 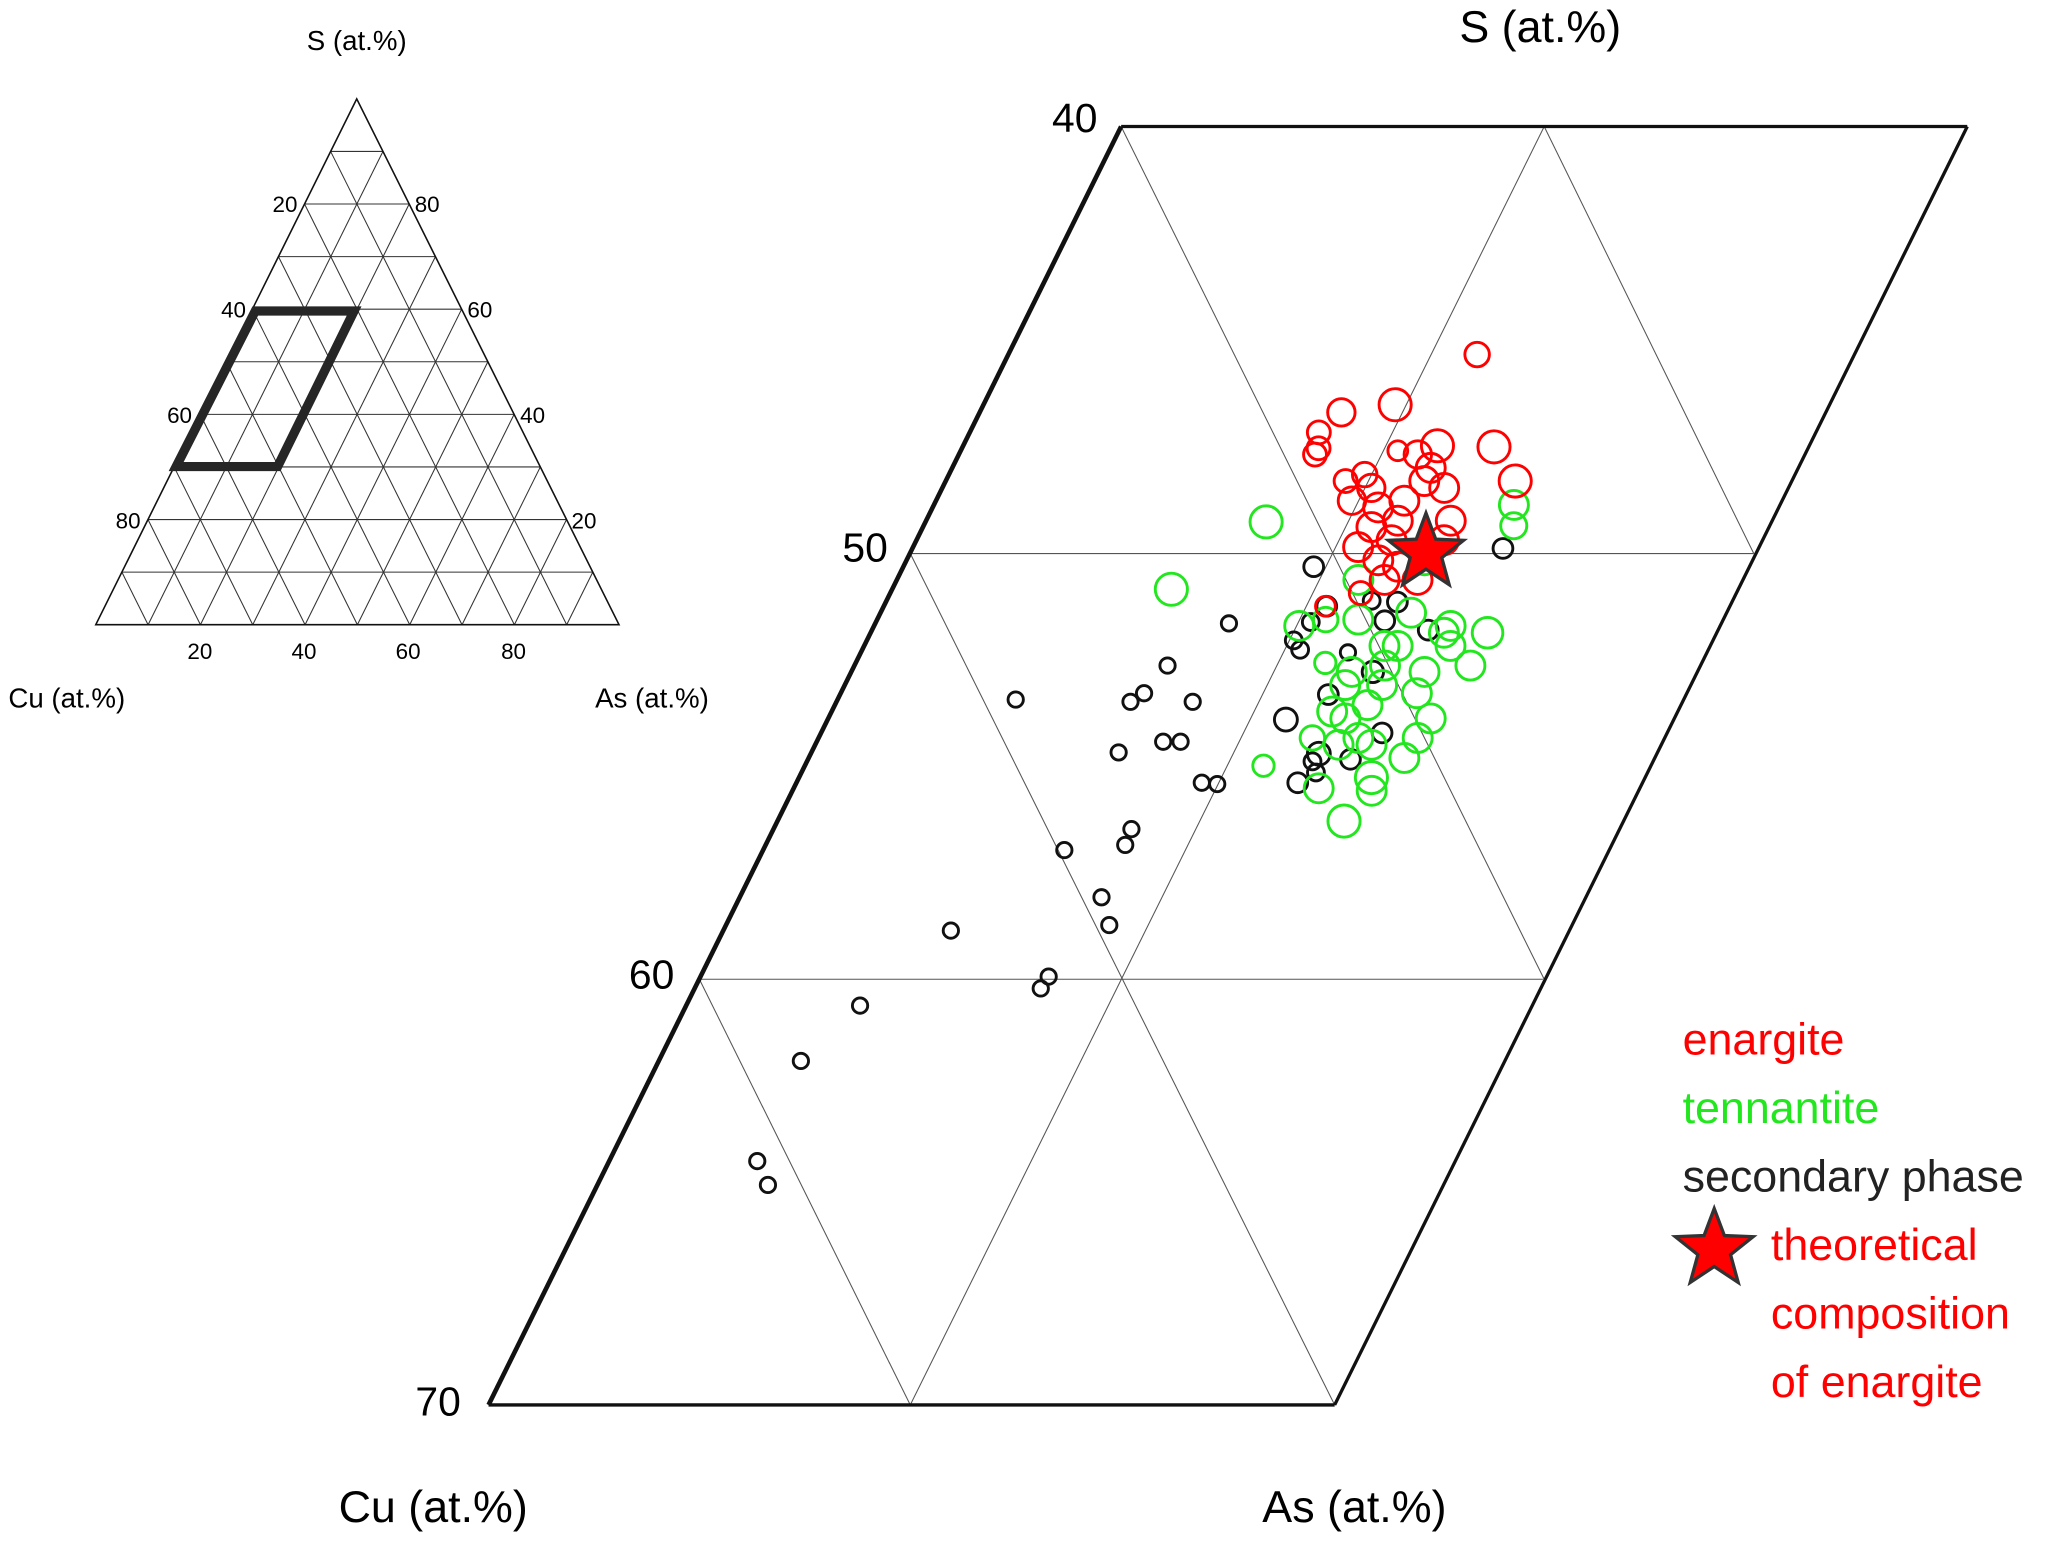 What do you see at coordinates (233, 310) in the screenshot?
I see `inset-left-tick: 40` at bounding box center [233, 310].